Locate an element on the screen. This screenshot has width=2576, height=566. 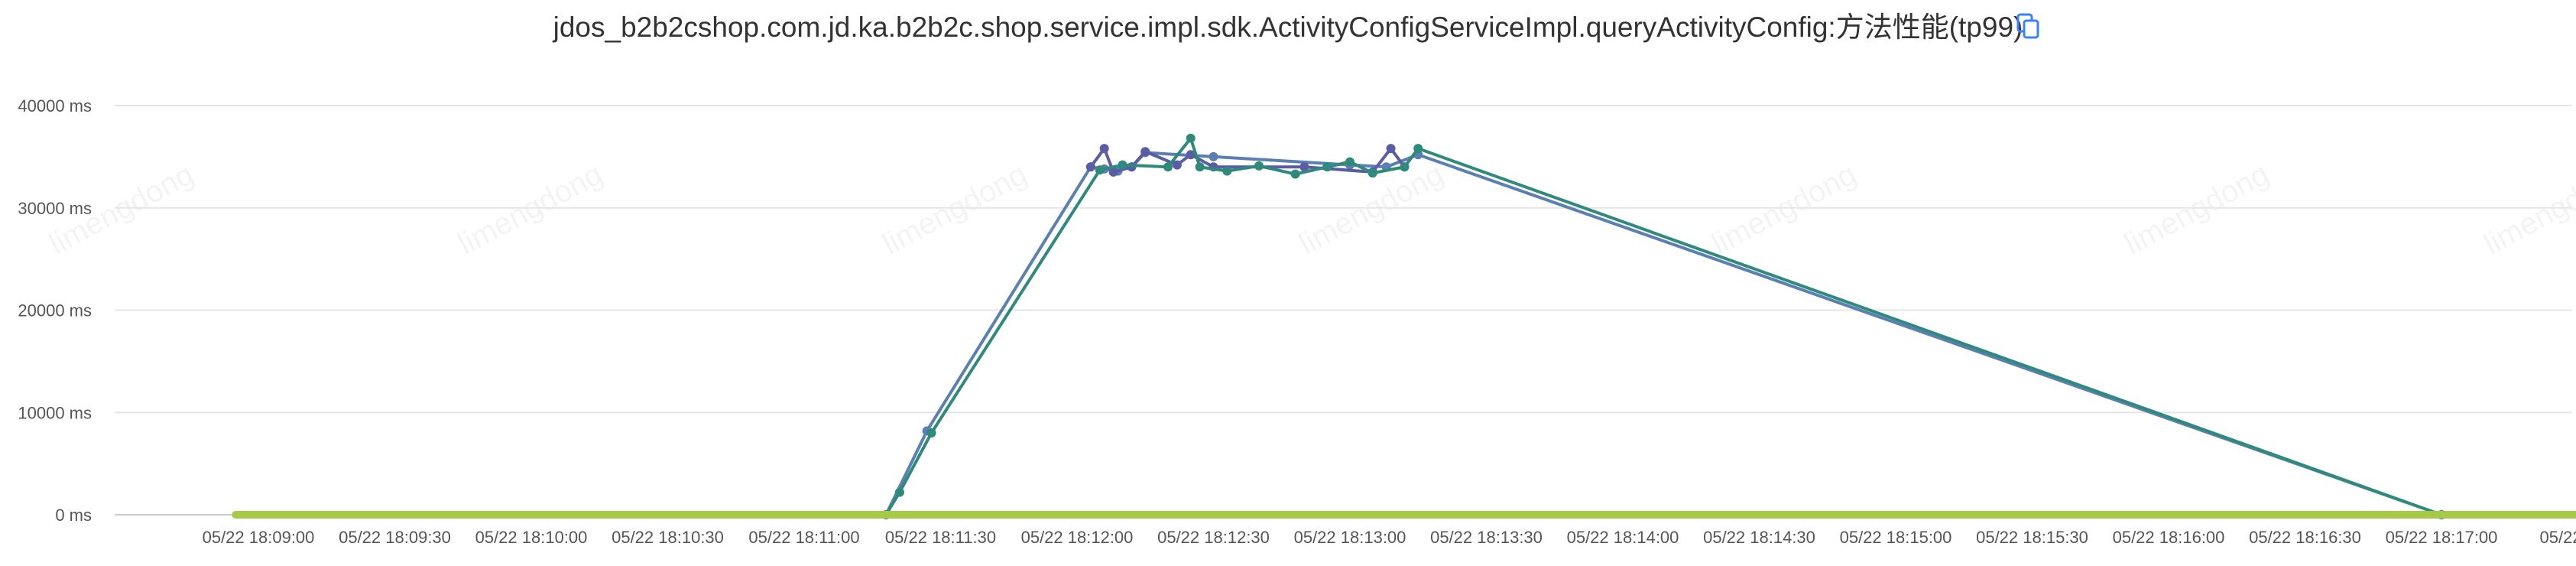
x-tick-label: 05/22 18:13:30 is located at coordinates (1486, 537).